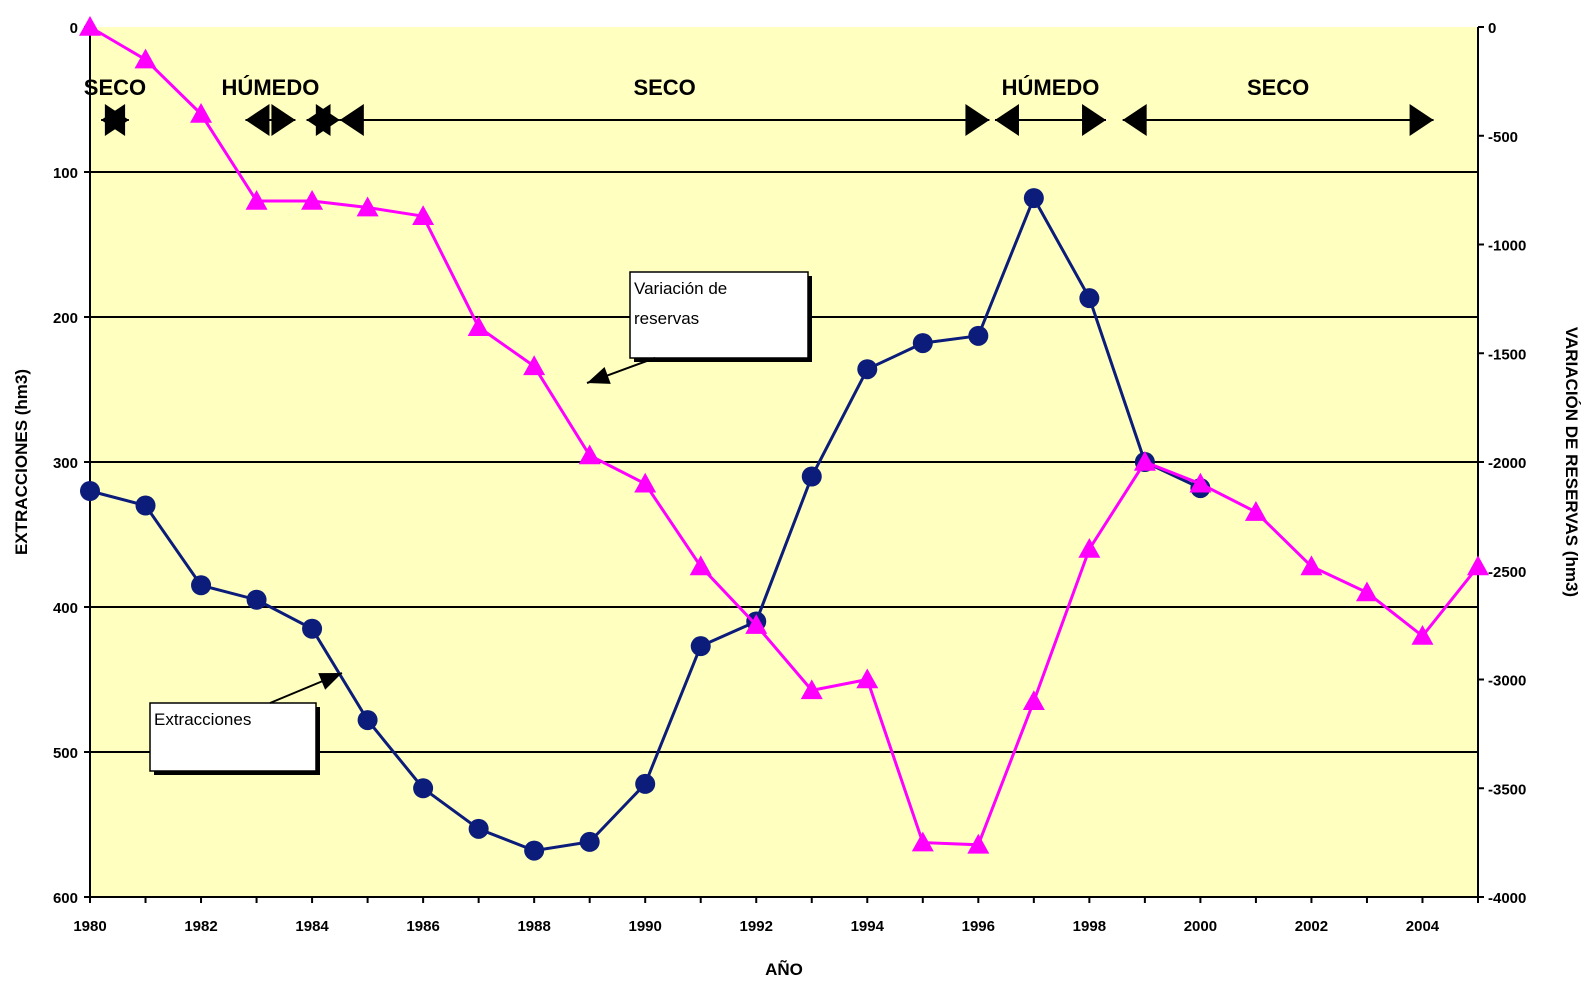  Describe the element at coordinates (422, 926) in the screenshot. I see `x-tick-label: 1986` at that location.